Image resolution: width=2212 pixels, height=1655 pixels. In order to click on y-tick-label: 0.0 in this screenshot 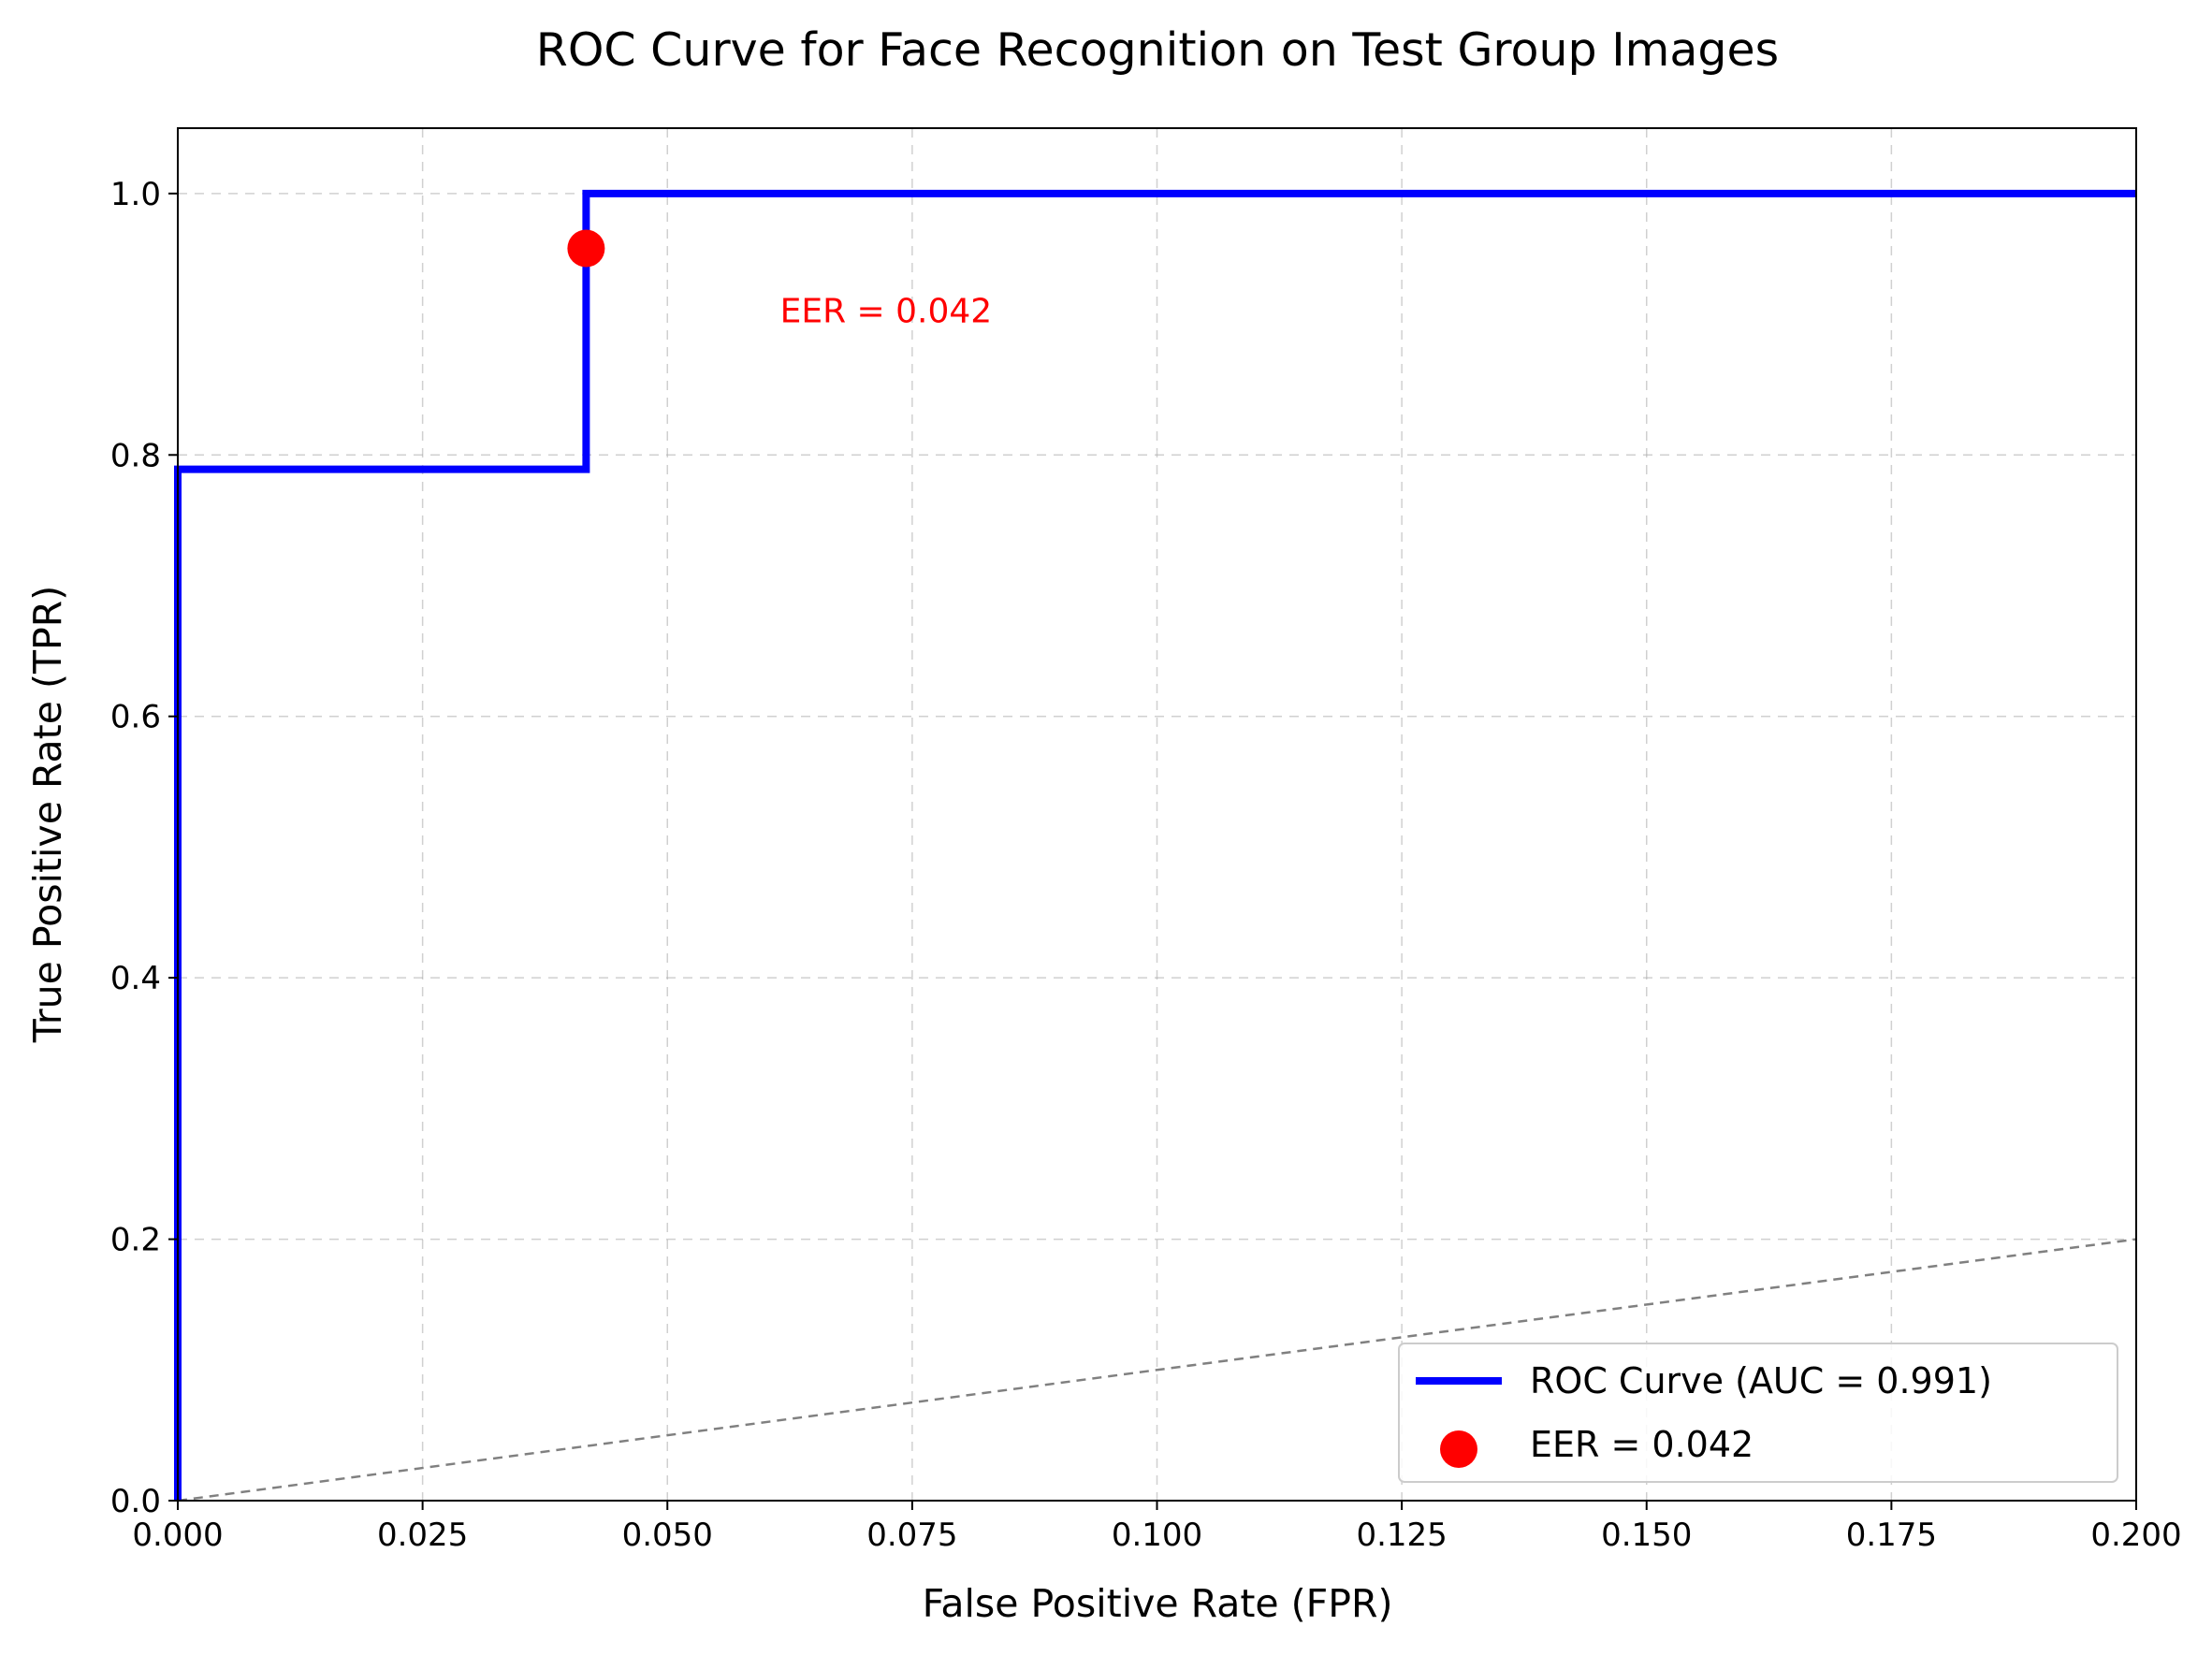, I will do `click(135, 1501)`.